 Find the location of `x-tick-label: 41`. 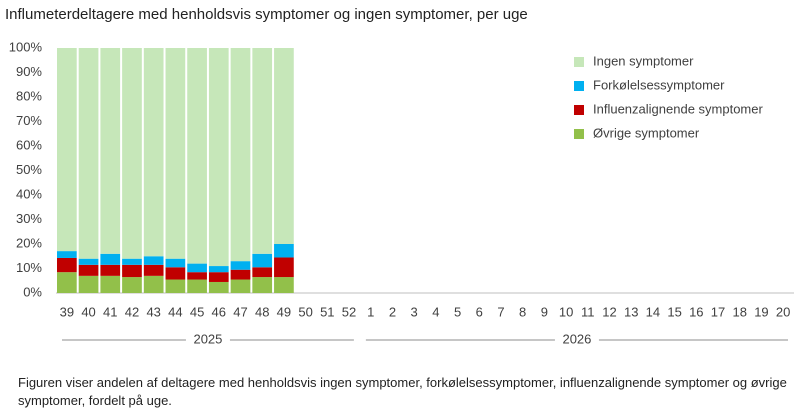

x-tick-label: 41 is located at coordinates (110, 311).